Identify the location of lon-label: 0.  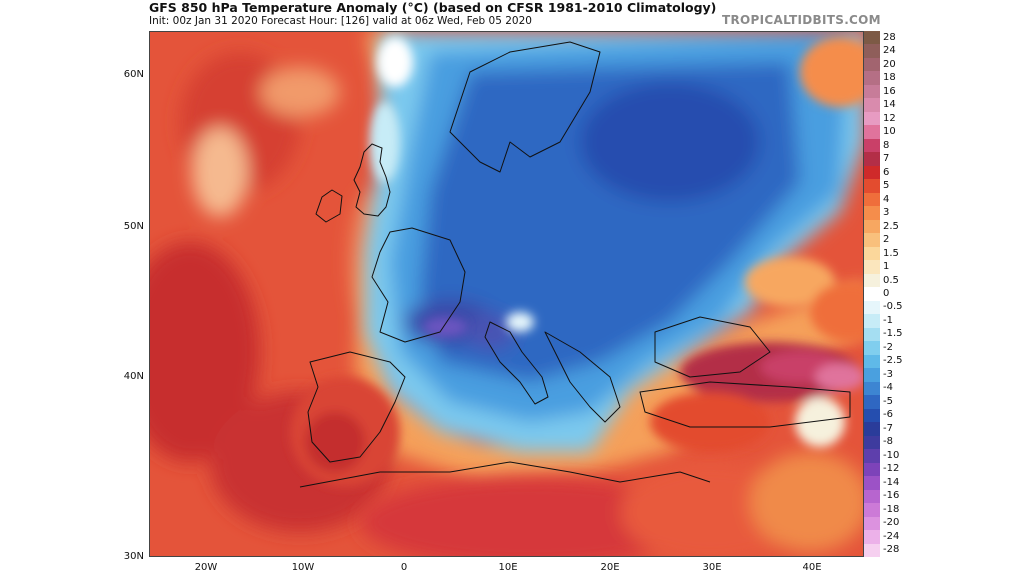
(404, 567).